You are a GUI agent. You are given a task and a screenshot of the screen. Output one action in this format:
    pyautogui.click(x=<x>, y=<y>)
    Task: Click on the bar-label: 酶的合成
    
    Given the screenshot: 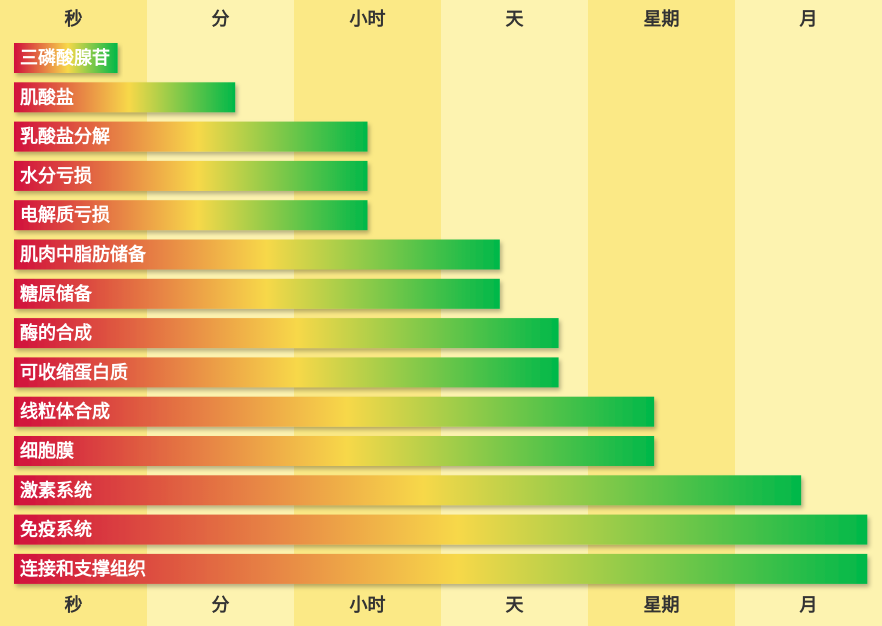 What is the action you would take?
    pyautogui.click(x=56, y=333)
    